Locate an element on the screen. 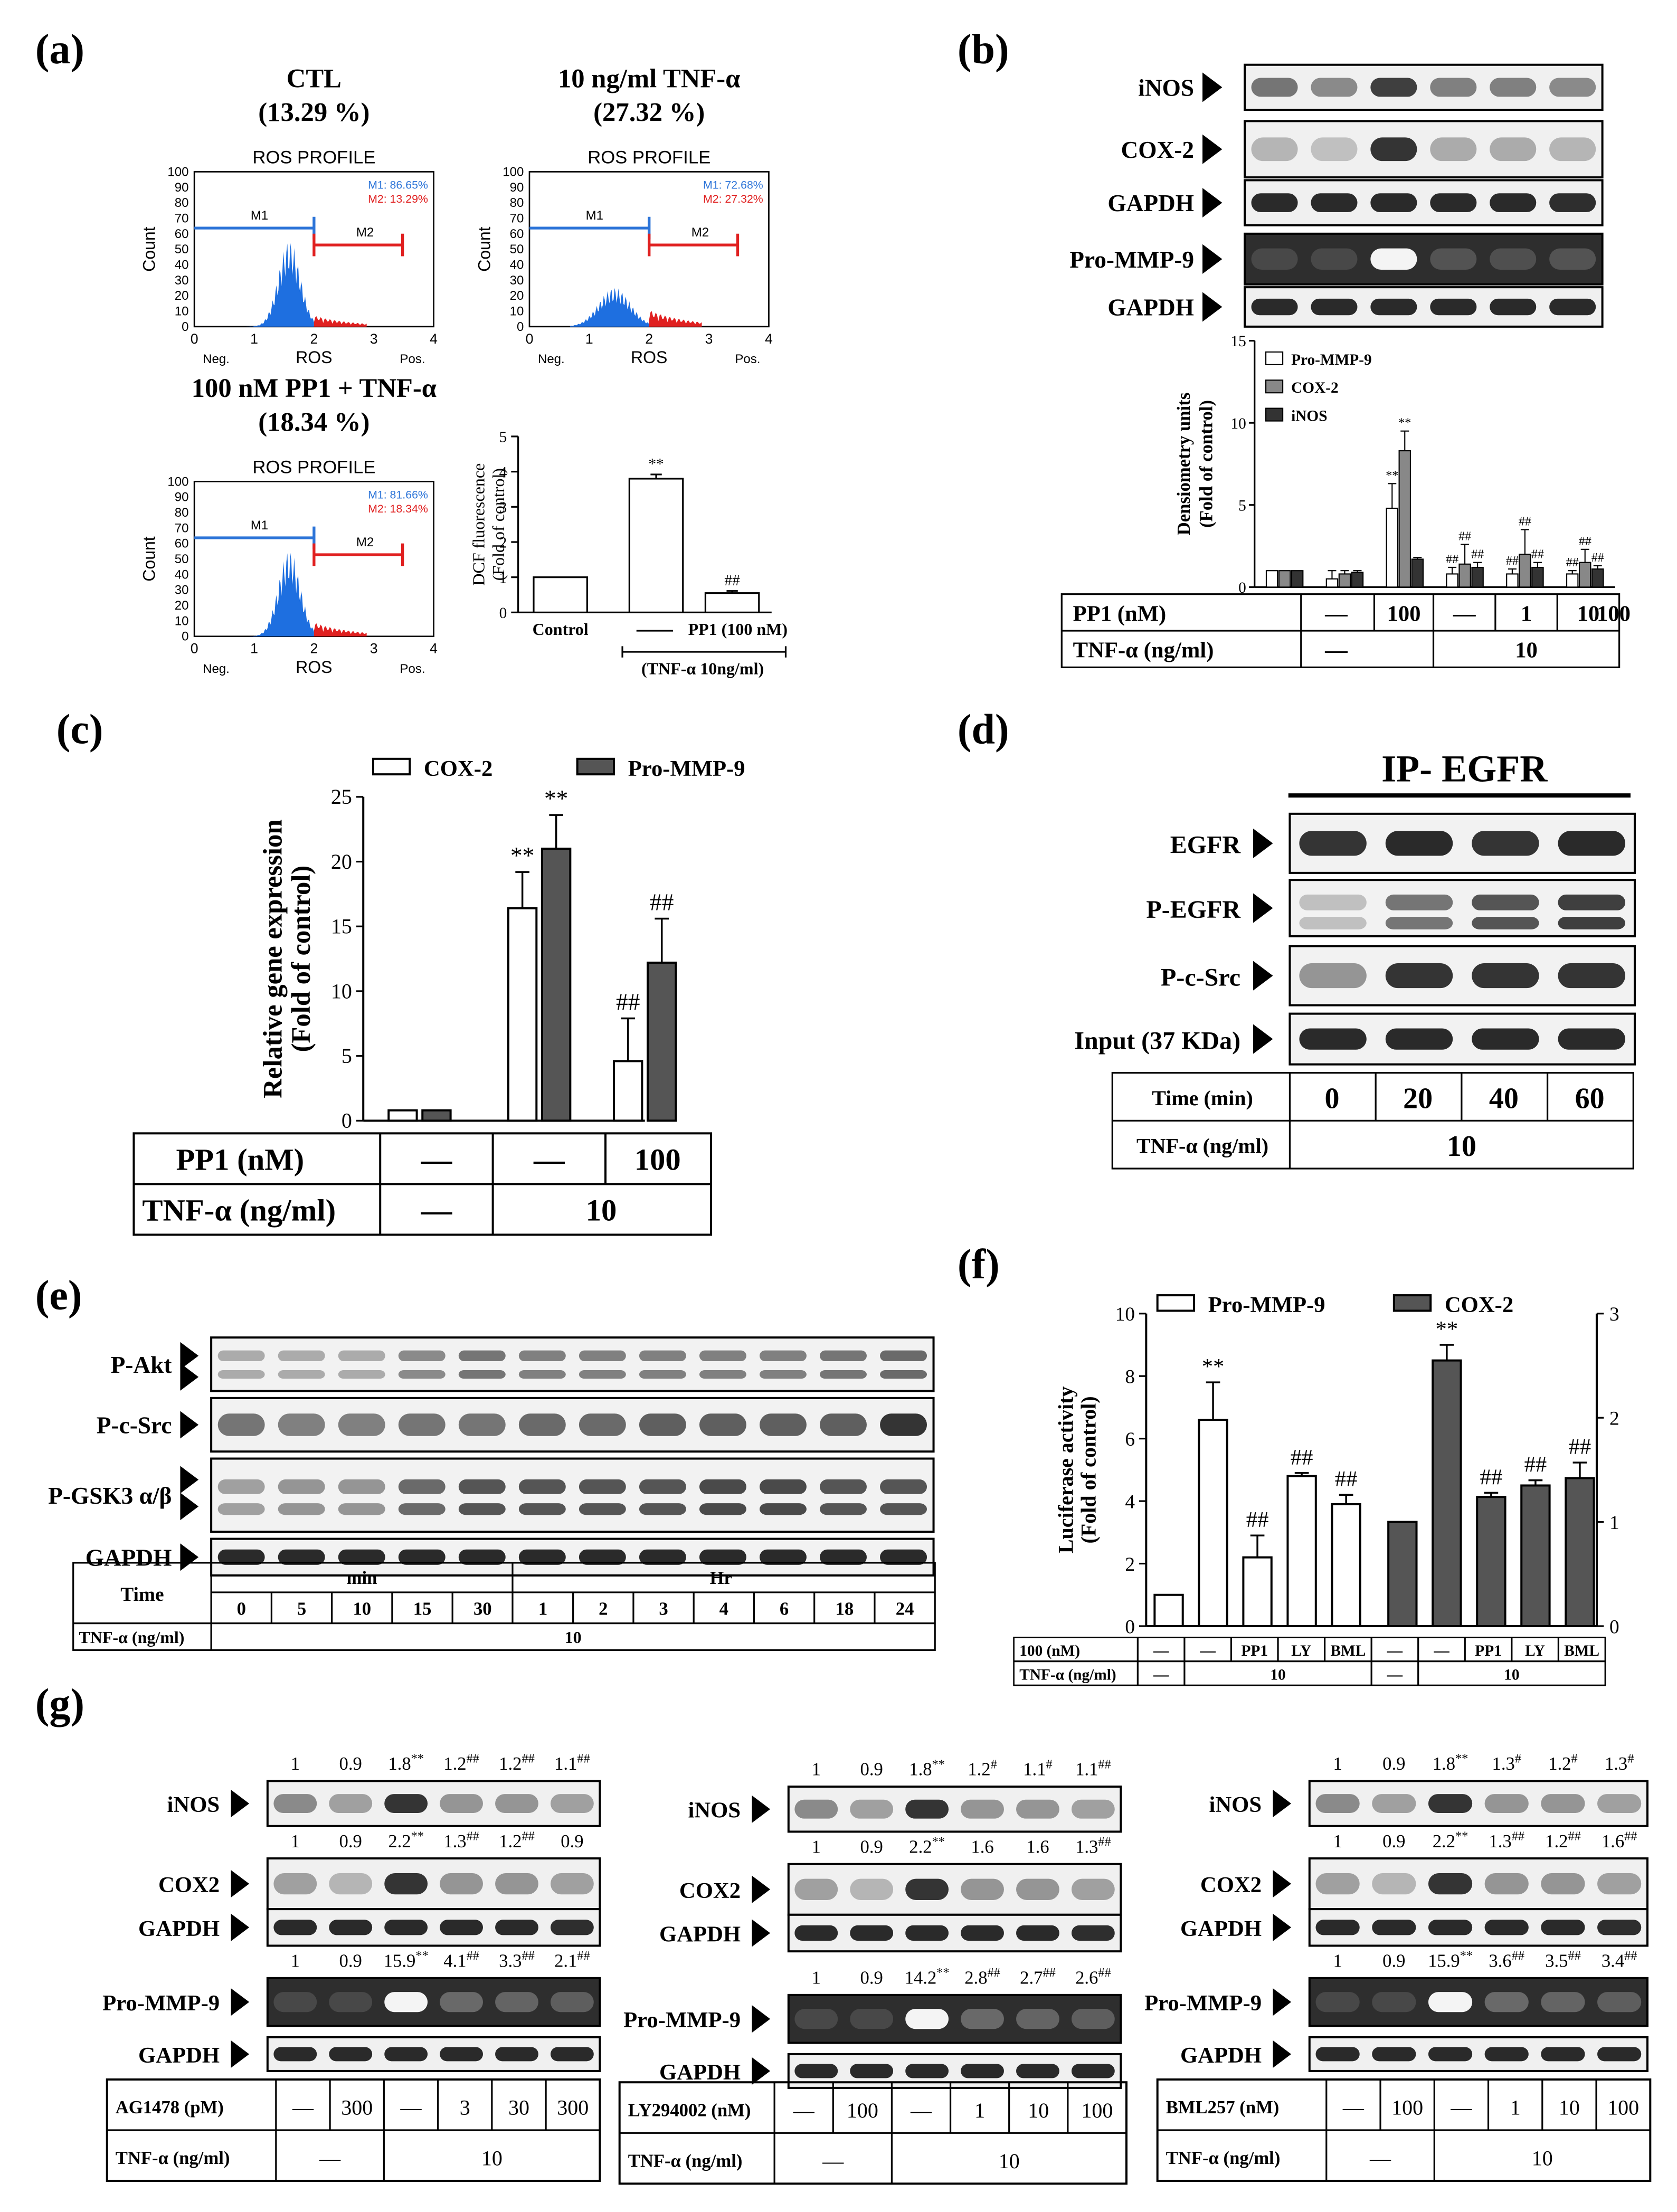  significance: ** is located at coordinates (1447, 1329).